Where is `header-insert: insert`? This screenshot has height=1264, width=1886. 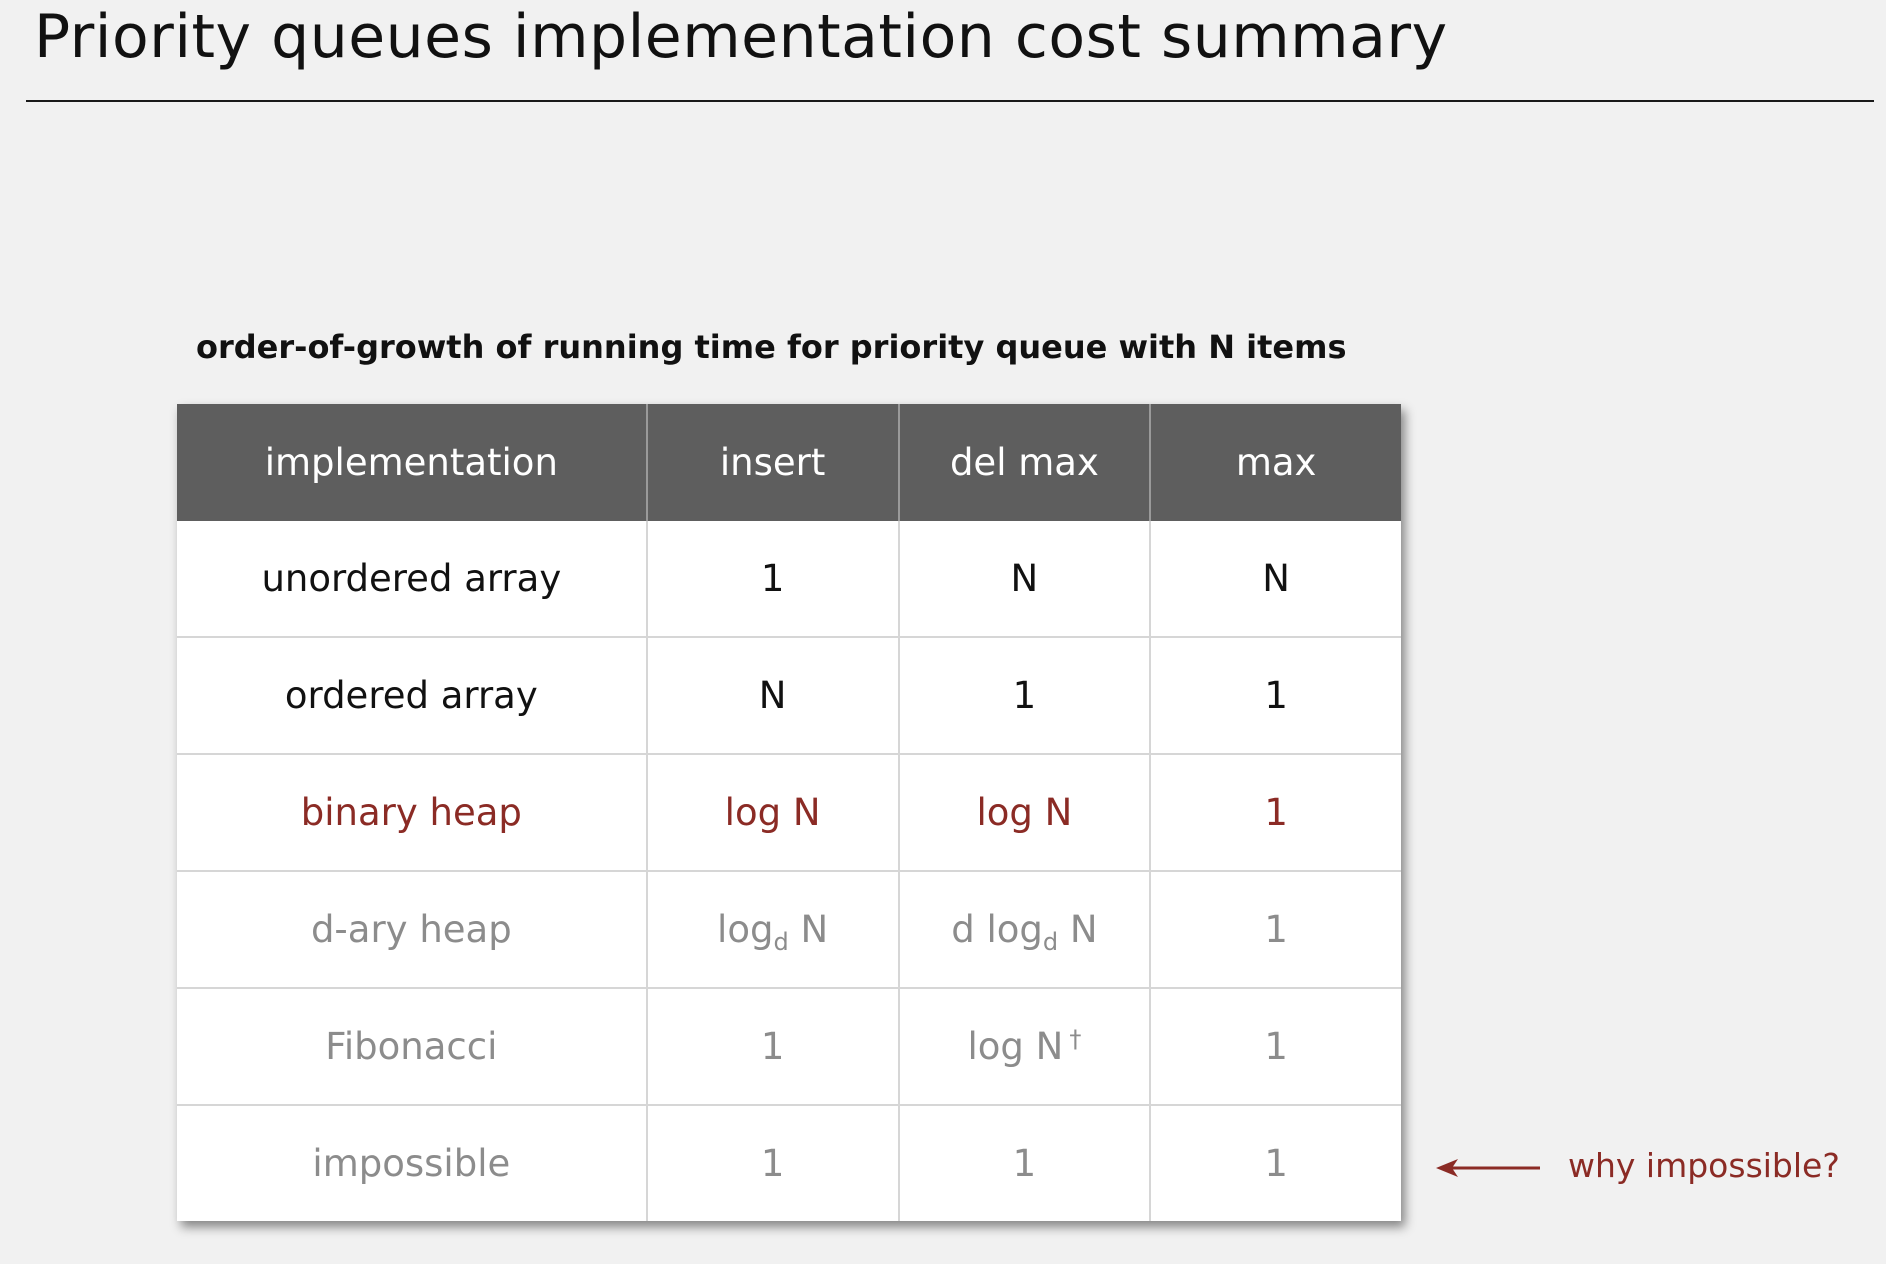 header-insert: insert is located at coordinates (772, 462).